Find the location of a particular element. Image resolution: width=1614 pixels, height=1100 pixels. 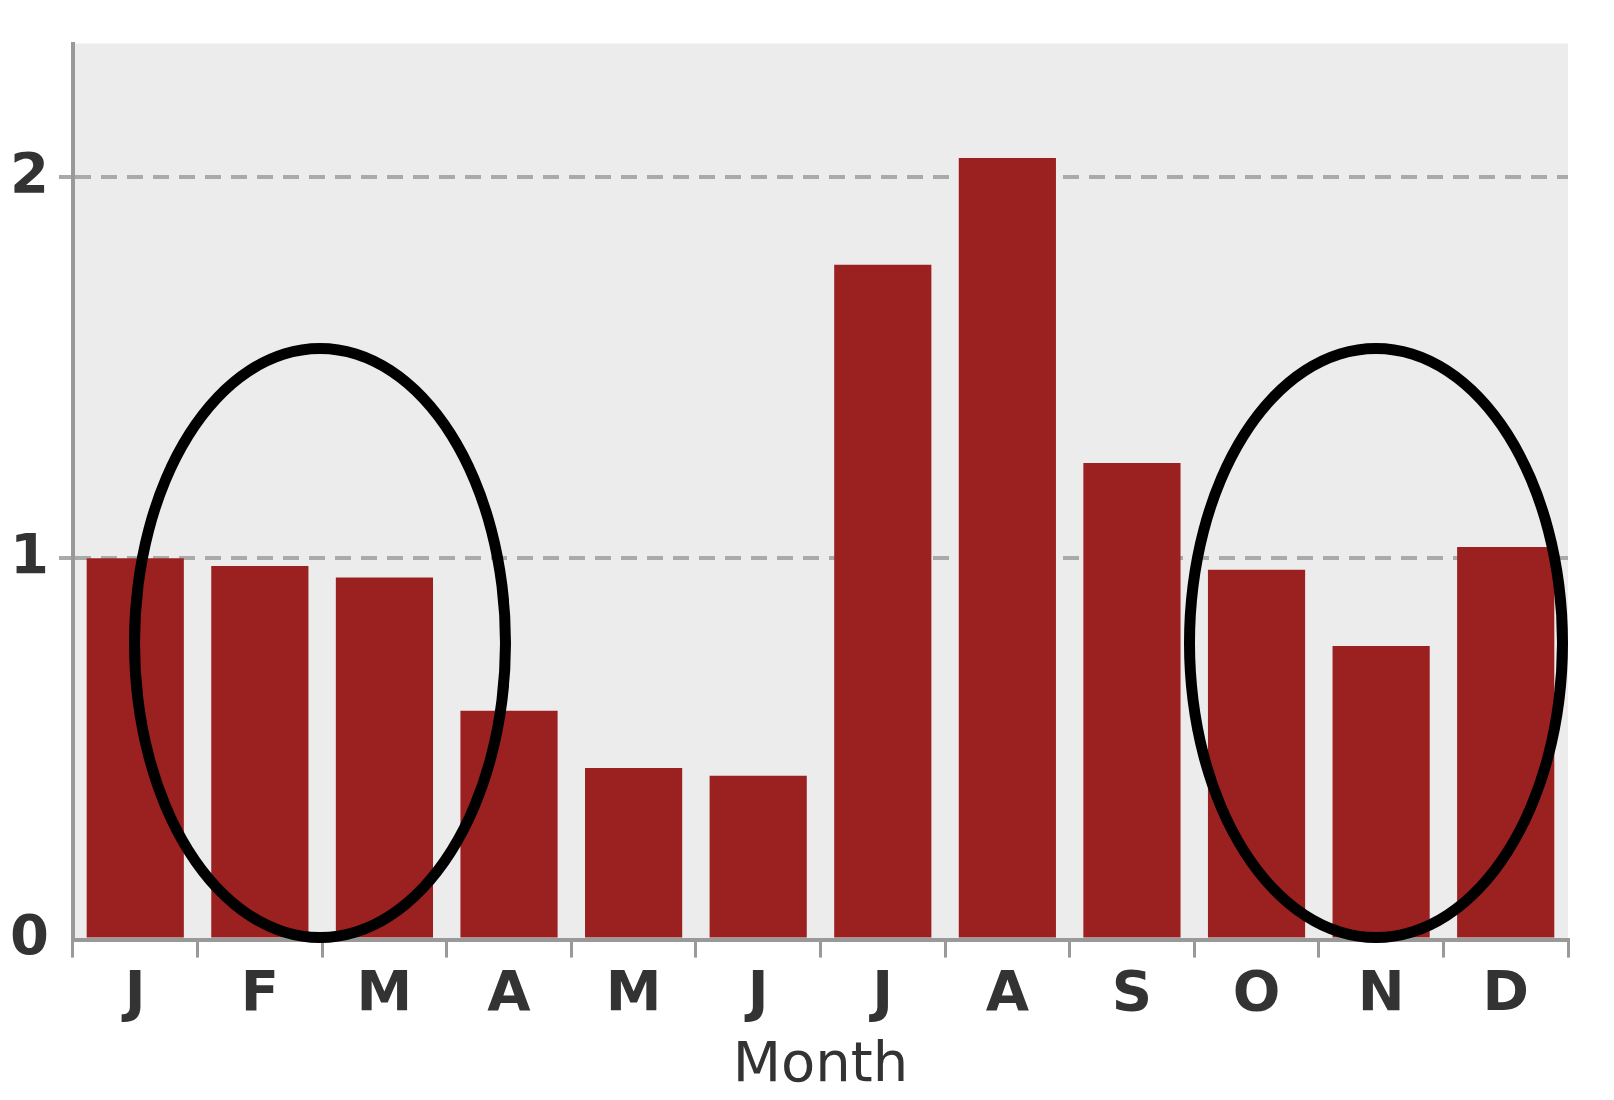

x-tick-label: D is located at coordinates (1505, 990).